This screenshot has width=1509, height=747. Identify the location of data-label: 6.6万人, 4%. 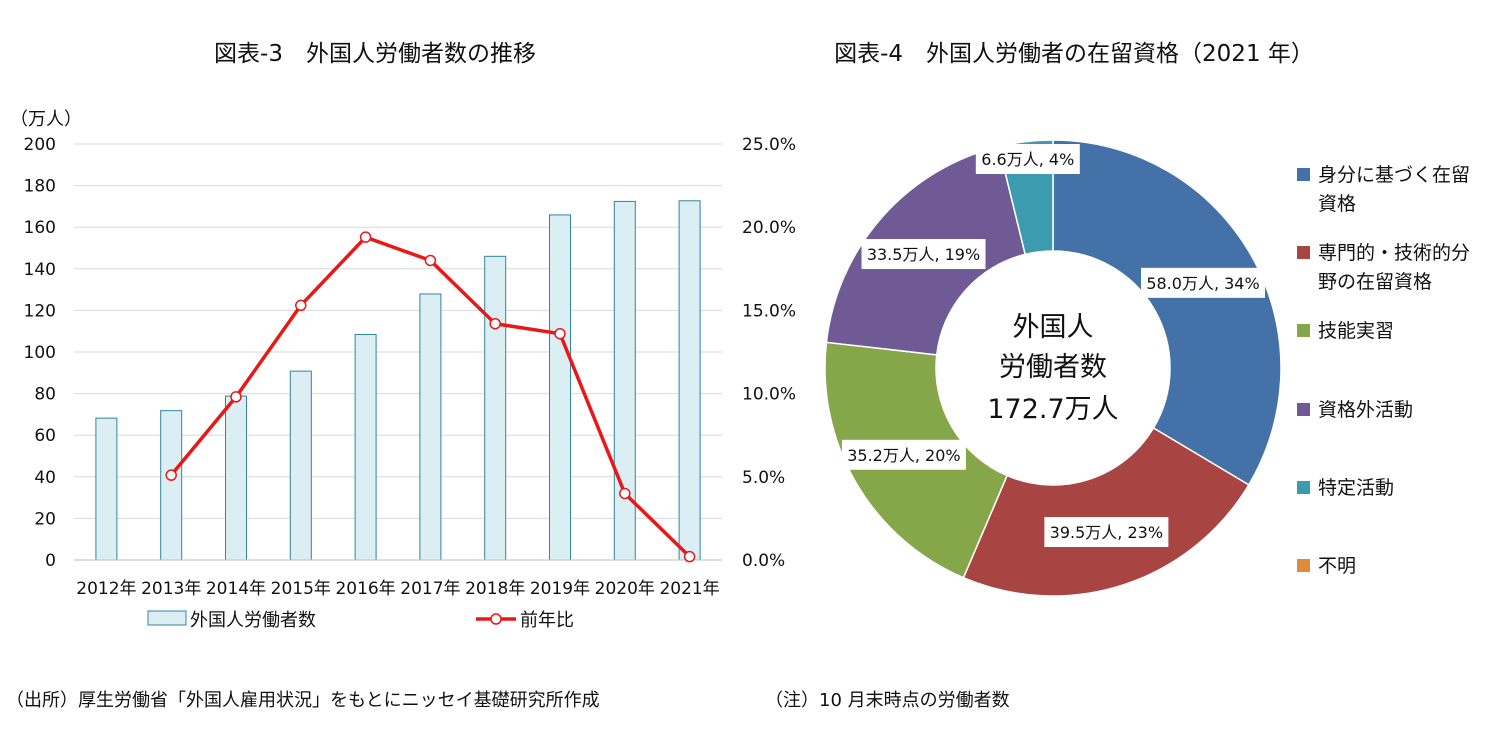
(1027, 159).